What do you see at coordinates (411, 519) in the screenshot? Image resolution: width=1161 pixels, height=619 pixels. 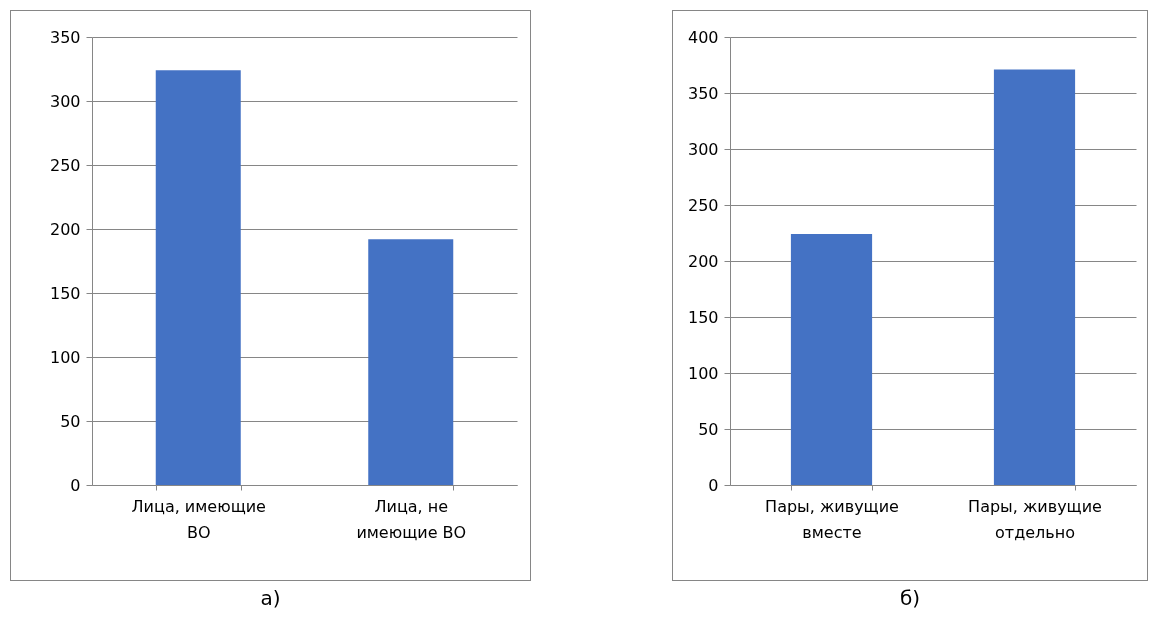 I see `x-tick-label: Лица, не имеющие ВО` at bounding box center [411, 519].